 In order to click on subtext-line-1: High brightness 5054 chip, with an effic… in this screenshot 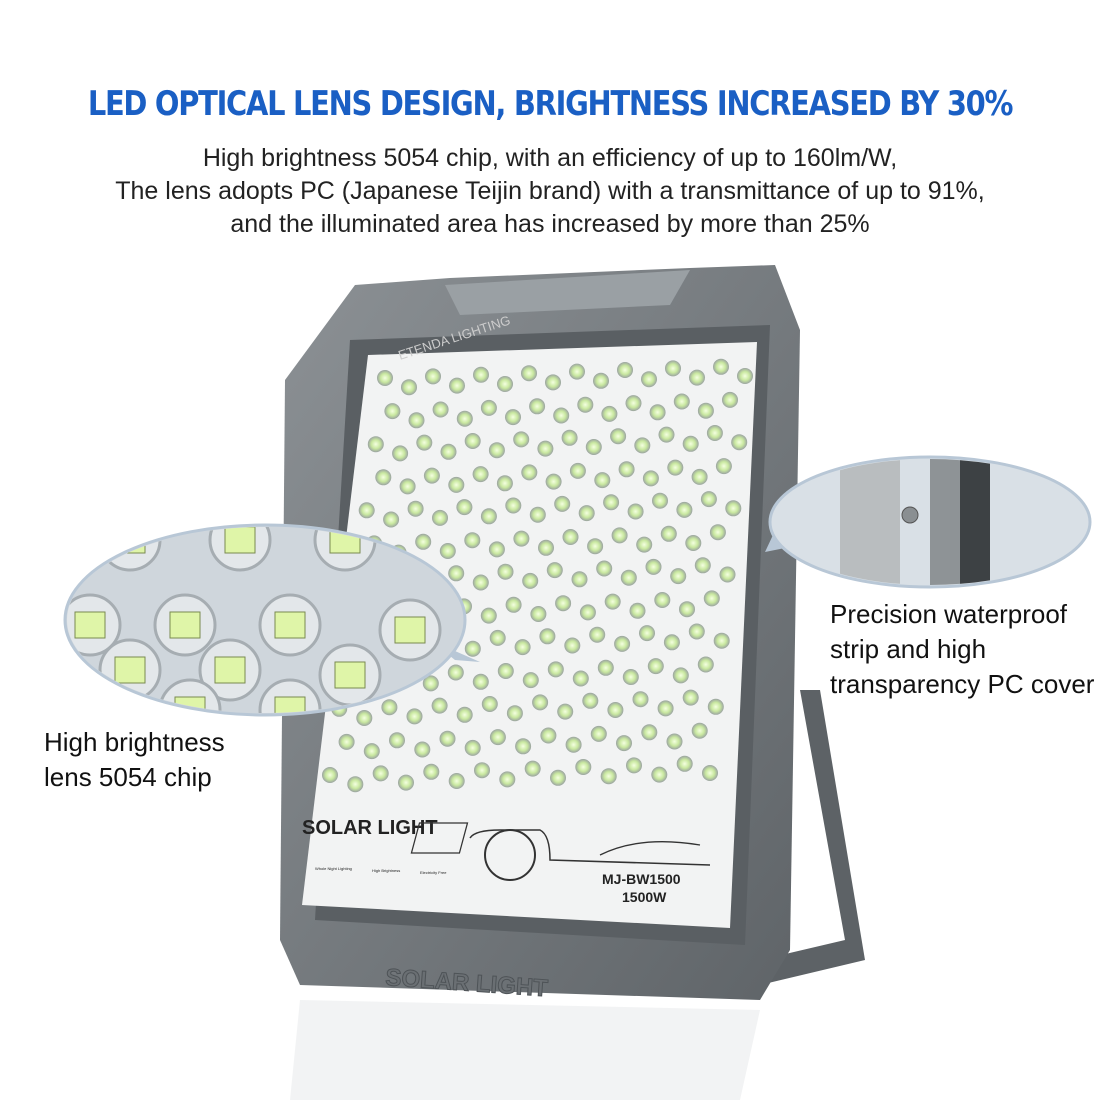, I will do `click(550, 158)`.